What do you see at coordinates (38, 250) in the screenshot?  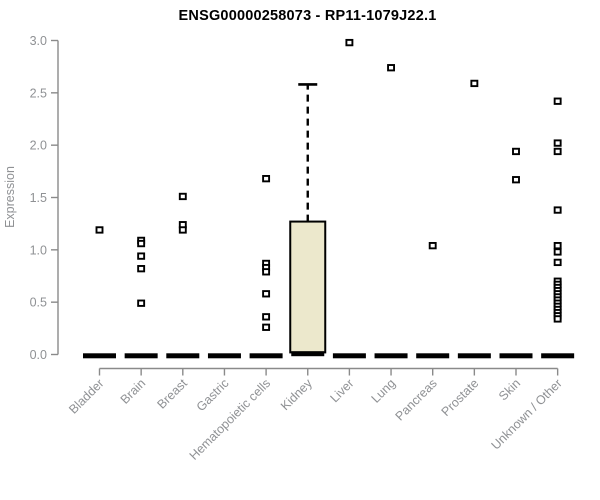 I see `y-tick-label: 1.0` at bounding box center [38, 250].